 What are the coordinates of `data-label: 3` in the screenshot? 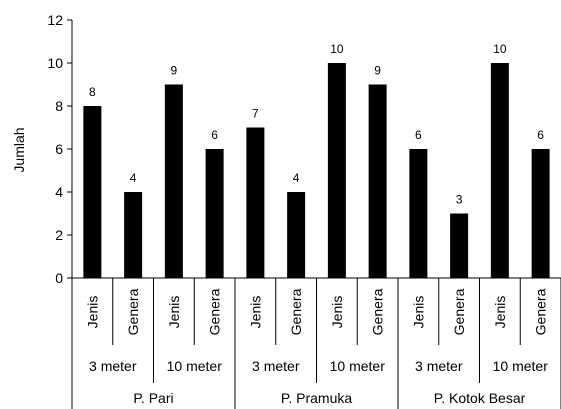 It's located at (459, 200).